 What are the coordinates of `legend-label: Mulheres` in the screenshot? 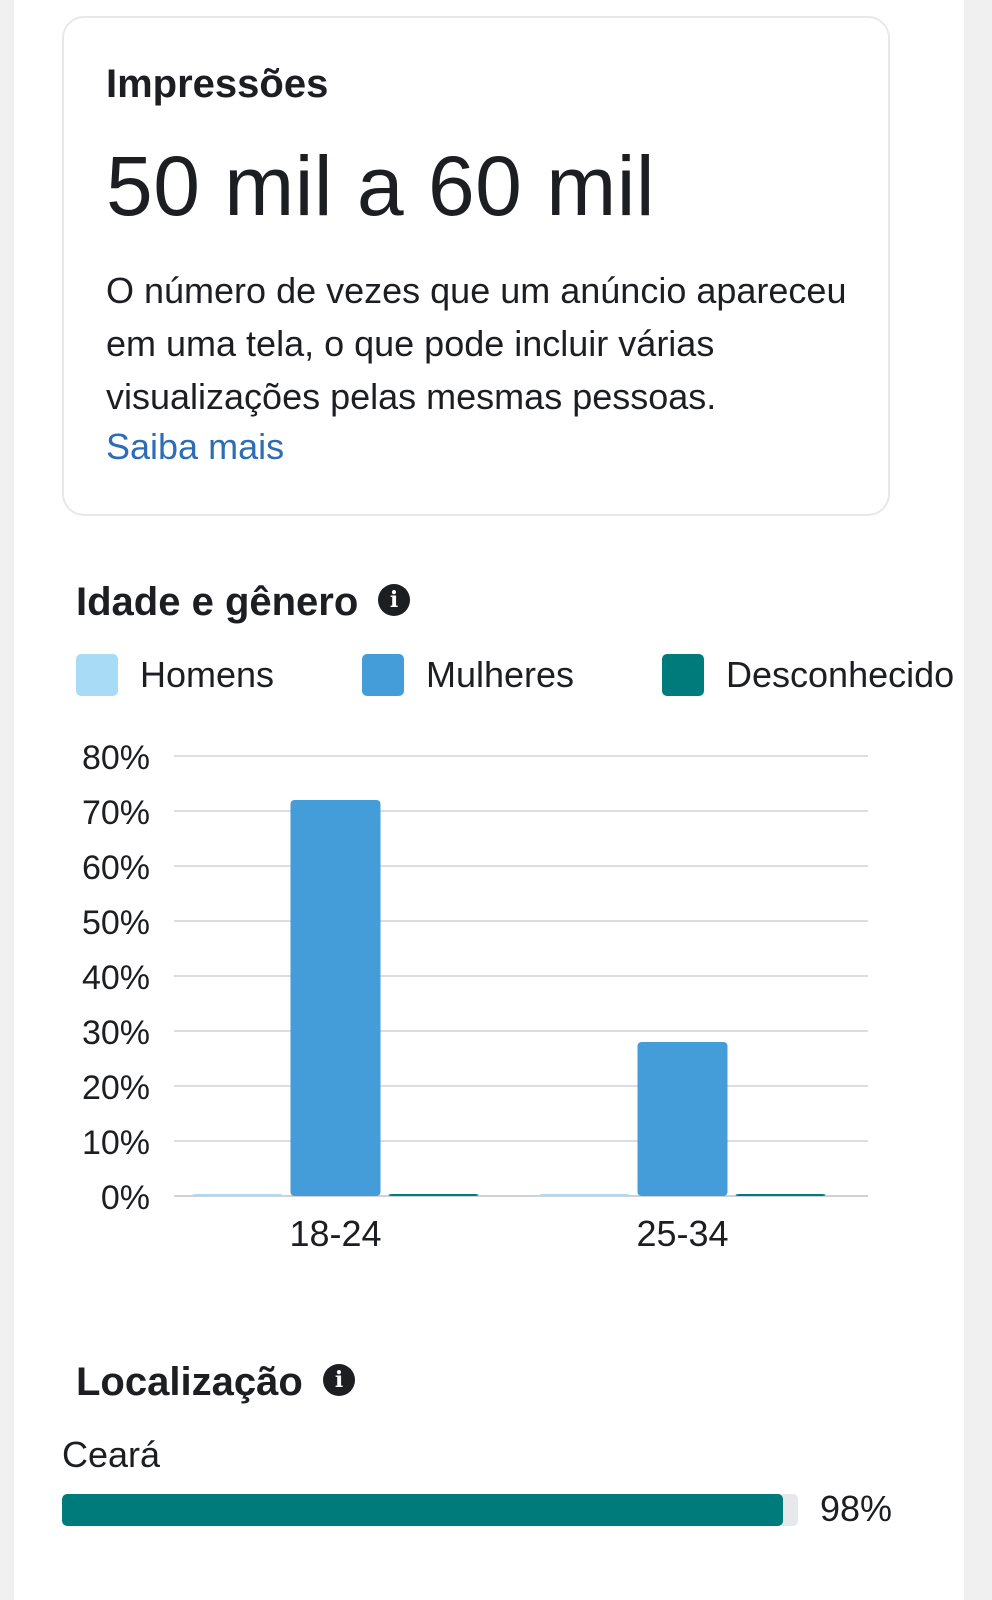 It's located at (500, 674).